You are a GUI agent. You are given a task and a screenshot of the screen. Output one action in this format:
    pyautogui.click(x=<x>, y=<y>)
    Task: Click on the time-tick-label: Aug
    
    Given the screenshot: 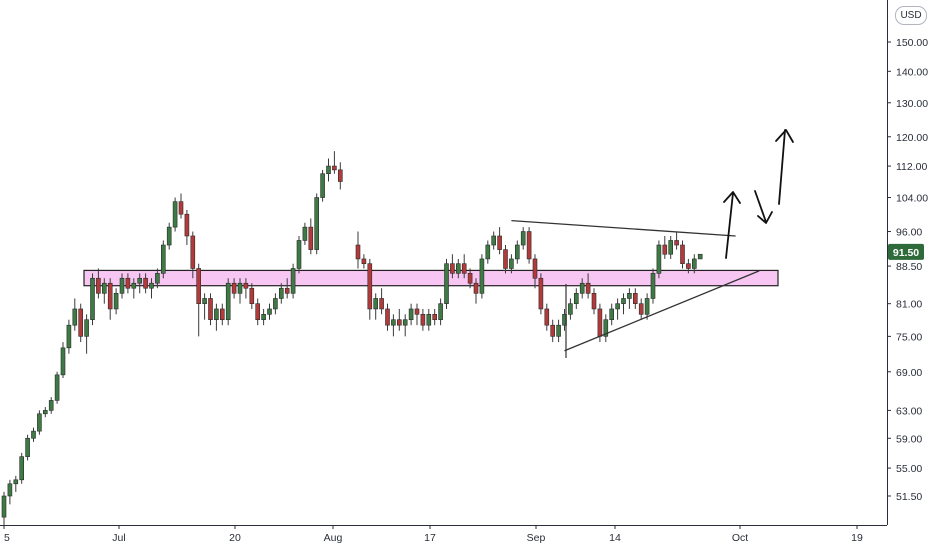 What is the action you would take?
    pyautogui.click(x=333, y=538)
    